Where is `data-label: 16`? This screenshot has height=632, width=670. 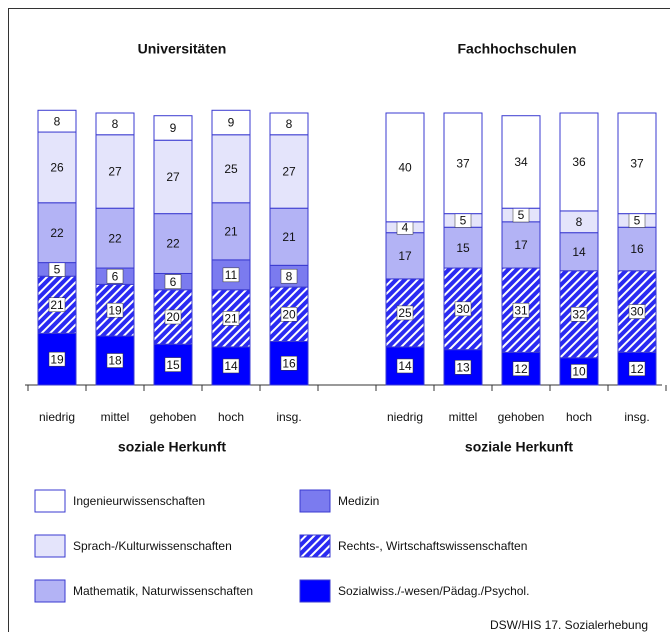
data-label: 16 is located at coordinates (289, 363).